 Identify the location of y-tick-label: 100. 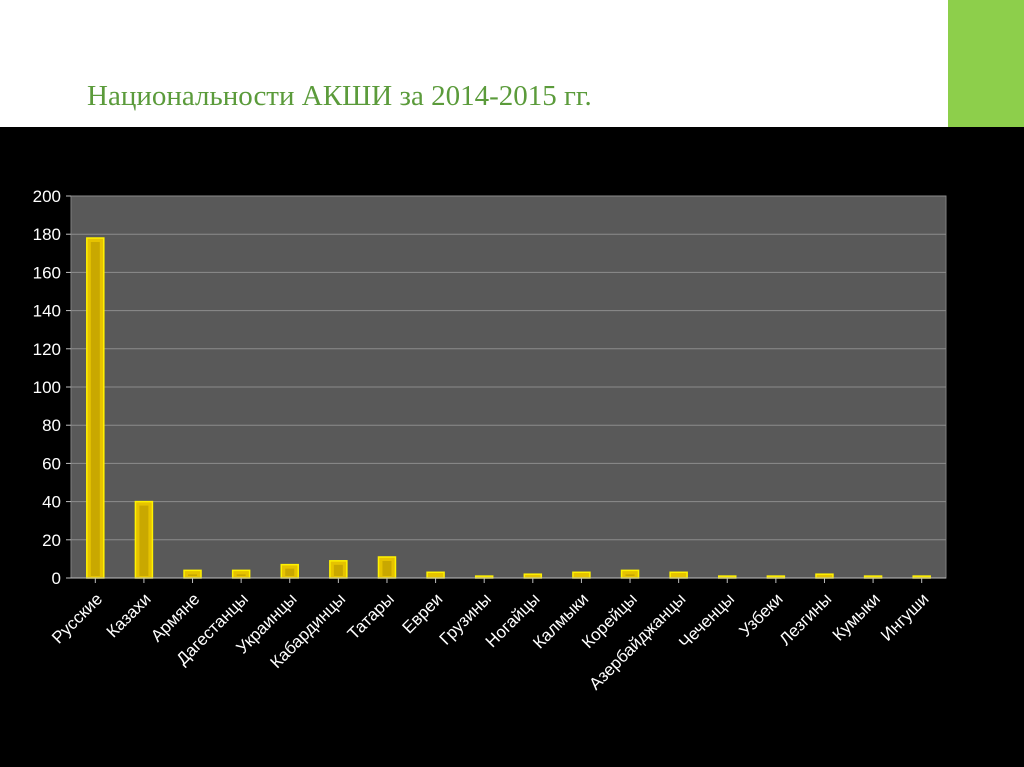
(47, 387).